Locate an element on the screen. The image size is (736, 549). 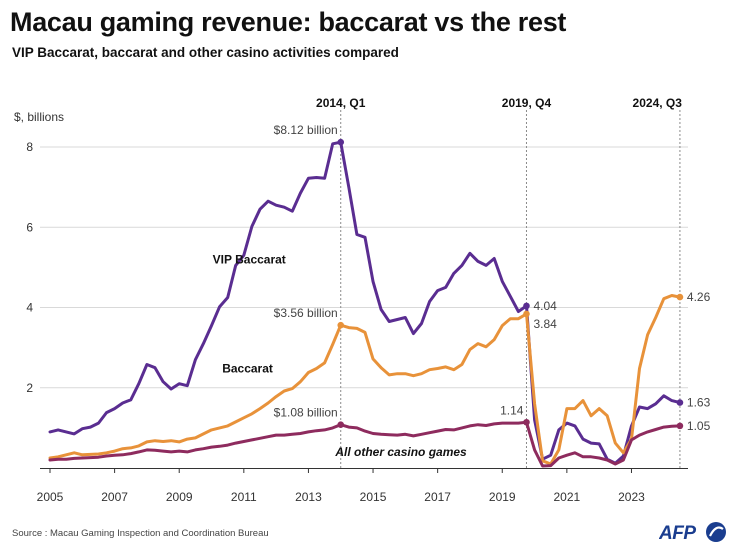
data-value-label: $1.08 billion is located at coordinates (306, 413).